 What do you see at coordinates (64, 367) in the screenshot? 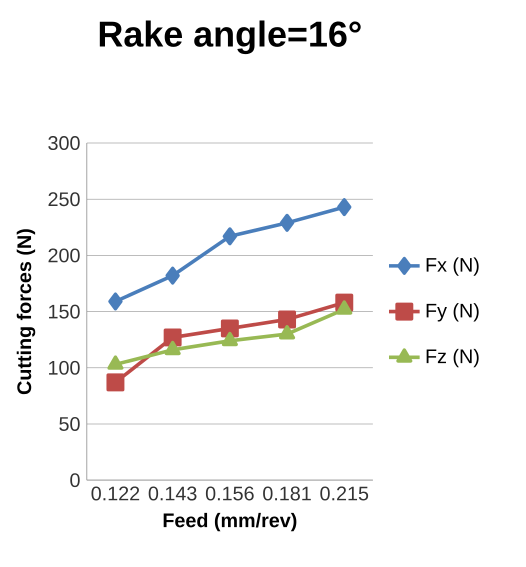
I see `y-tick-label: 100` at bounding box center [64, 367].